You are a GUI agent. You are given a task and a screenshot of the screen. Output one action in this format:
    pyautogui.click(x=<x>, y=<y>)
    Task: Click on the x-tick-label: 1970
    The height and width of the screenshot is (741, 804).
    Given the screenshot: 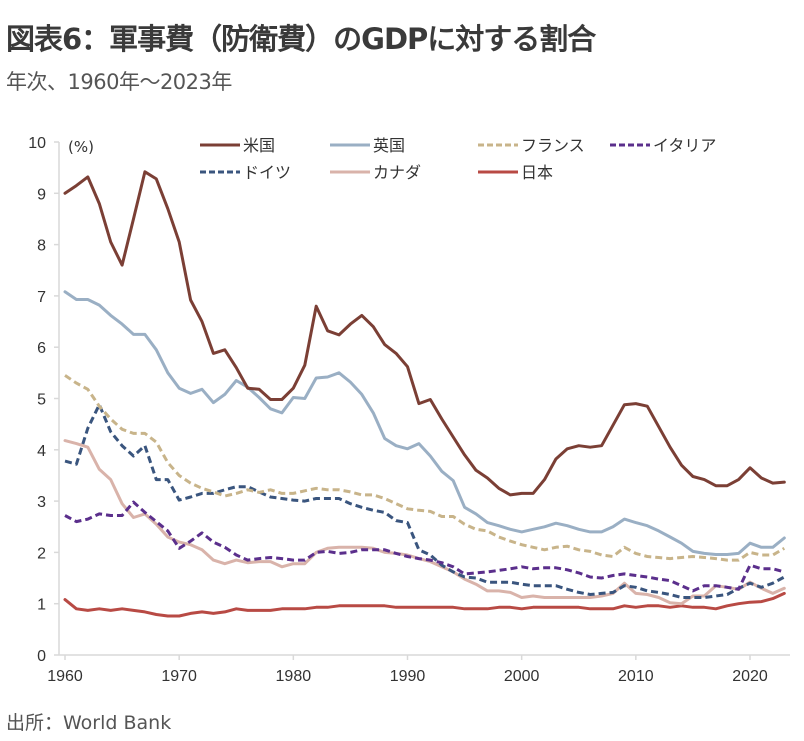 What is the action you would take?
    pyautogui.click(x=179, y=676)
    